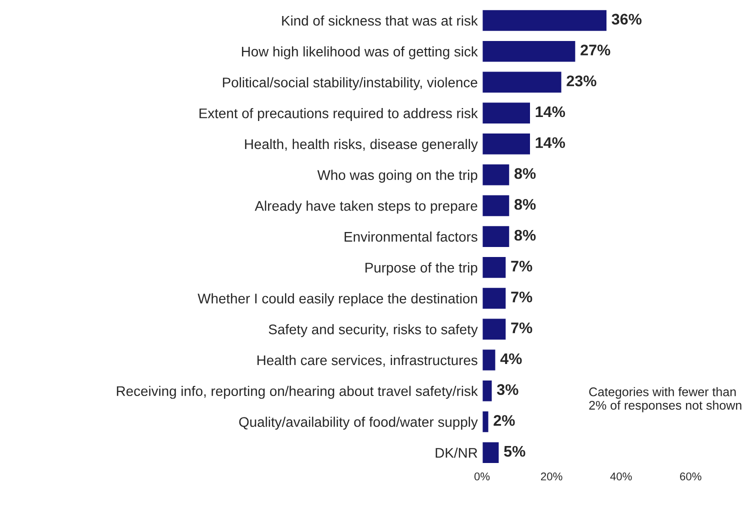 Image resolution: width=745 pixels, height=506 pixels. I want to click on y-tick-label: Health, health risks, disease generally, so click(361, 145).